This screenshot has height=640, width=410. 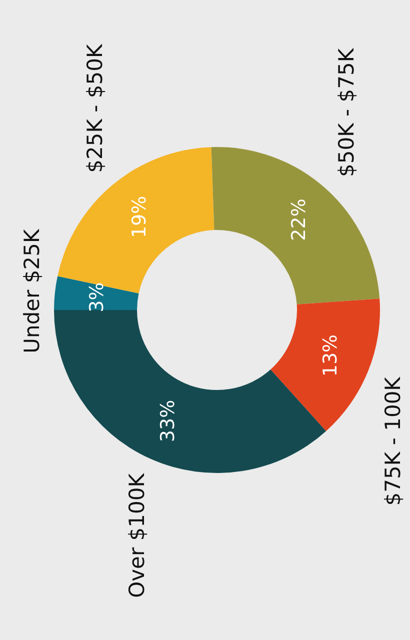 I want to click on data-label: 22%, so click(x=299, y=219).